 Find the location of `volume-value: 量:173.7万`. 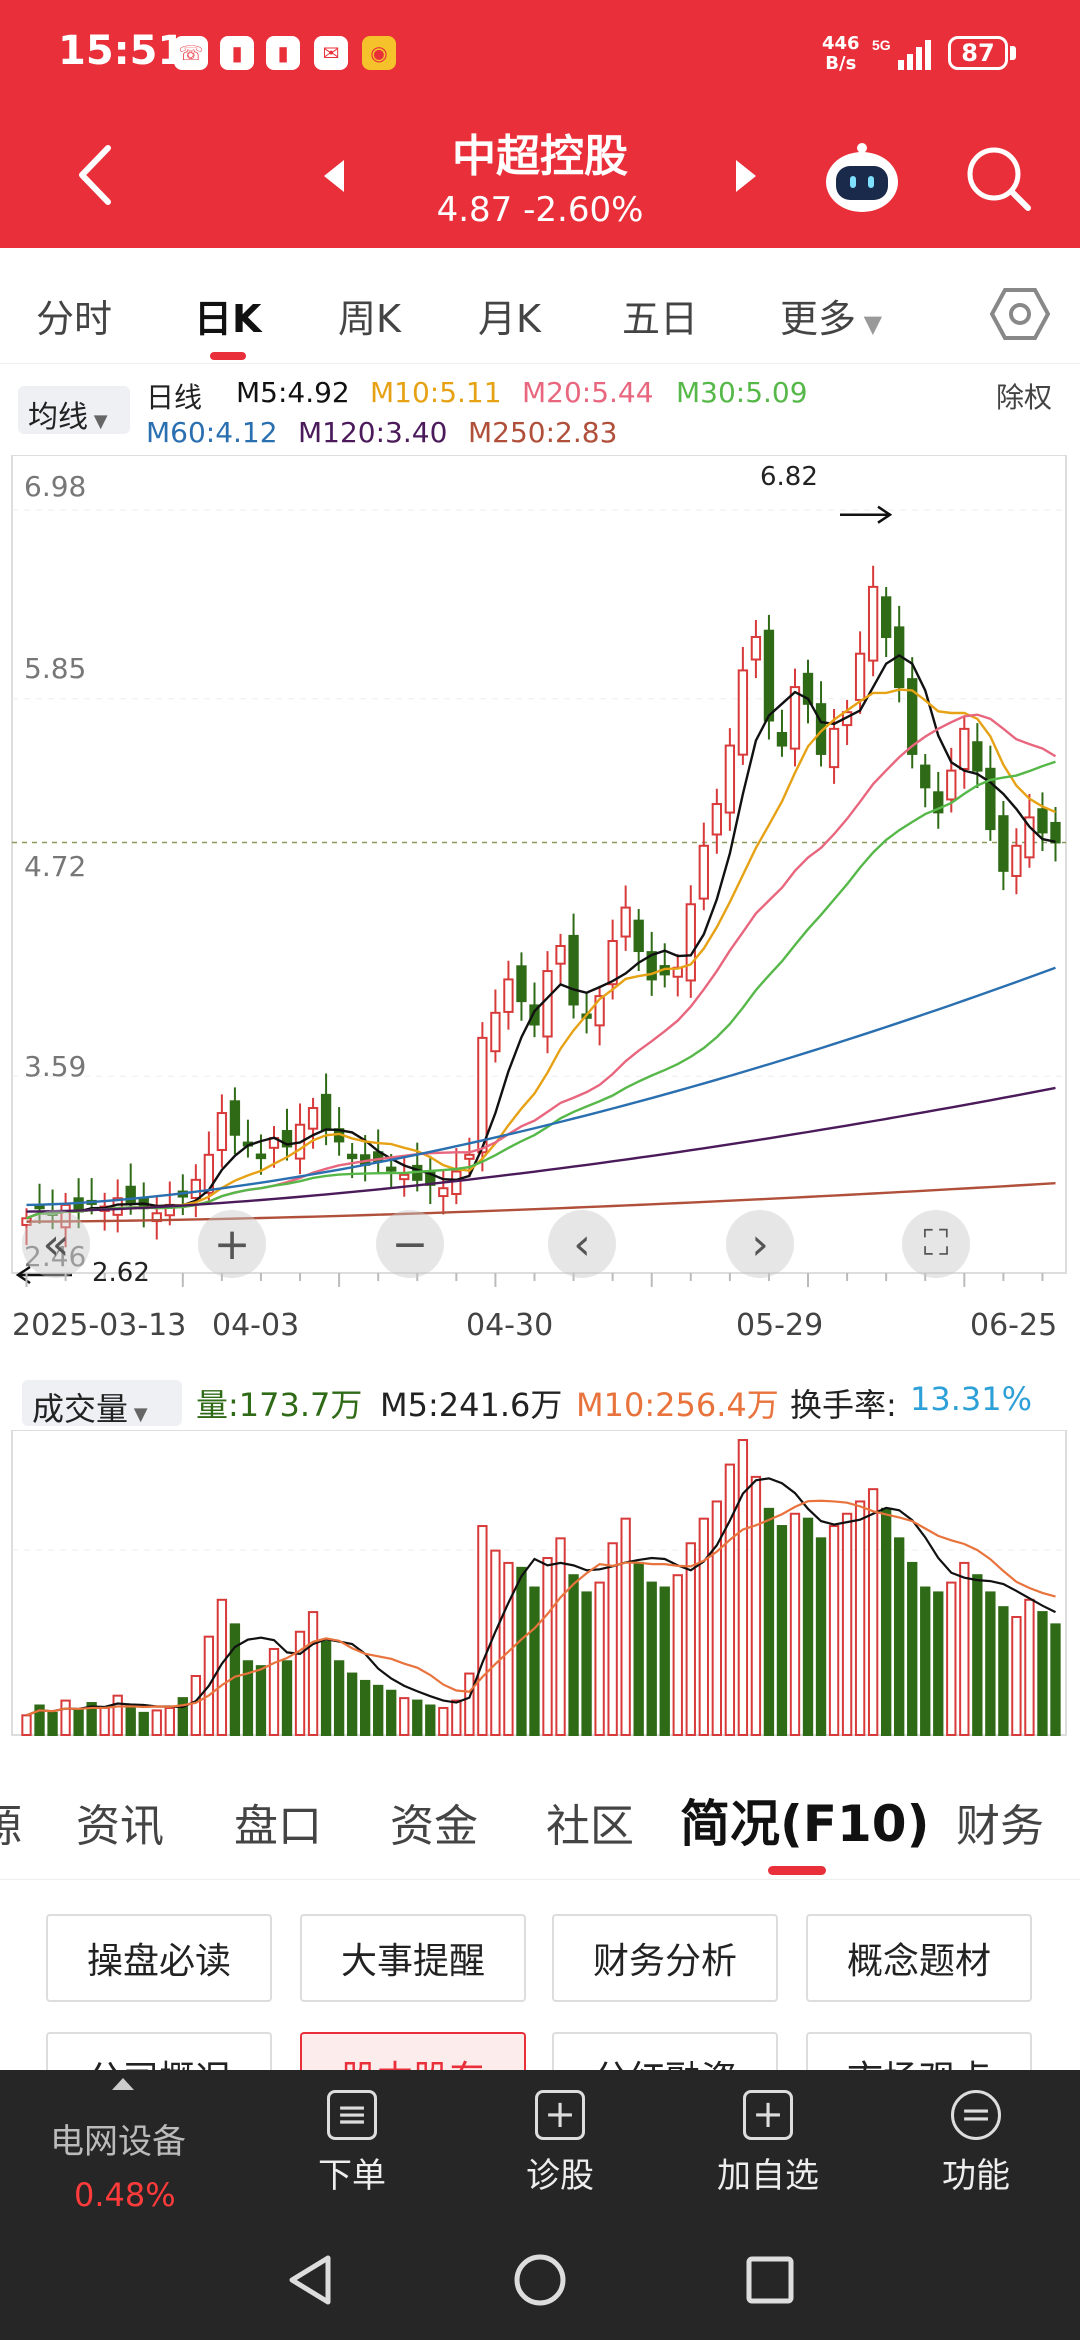

volume-value: 量:173.7万 is located at coordinates (279, 1405).